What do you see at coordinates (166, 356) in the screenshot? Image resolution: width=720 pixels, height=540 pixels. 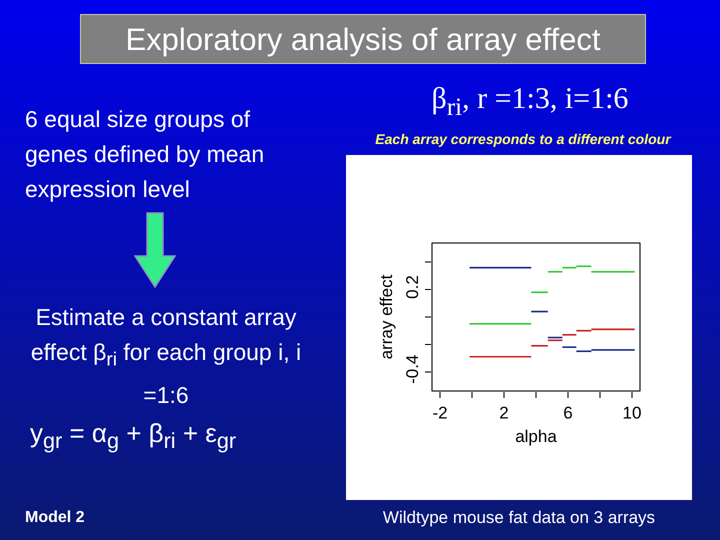 I see `text: Estimate a constant array effect β$_{ri}$ for each group i, i =1:6` at bounding box center [166, 356].